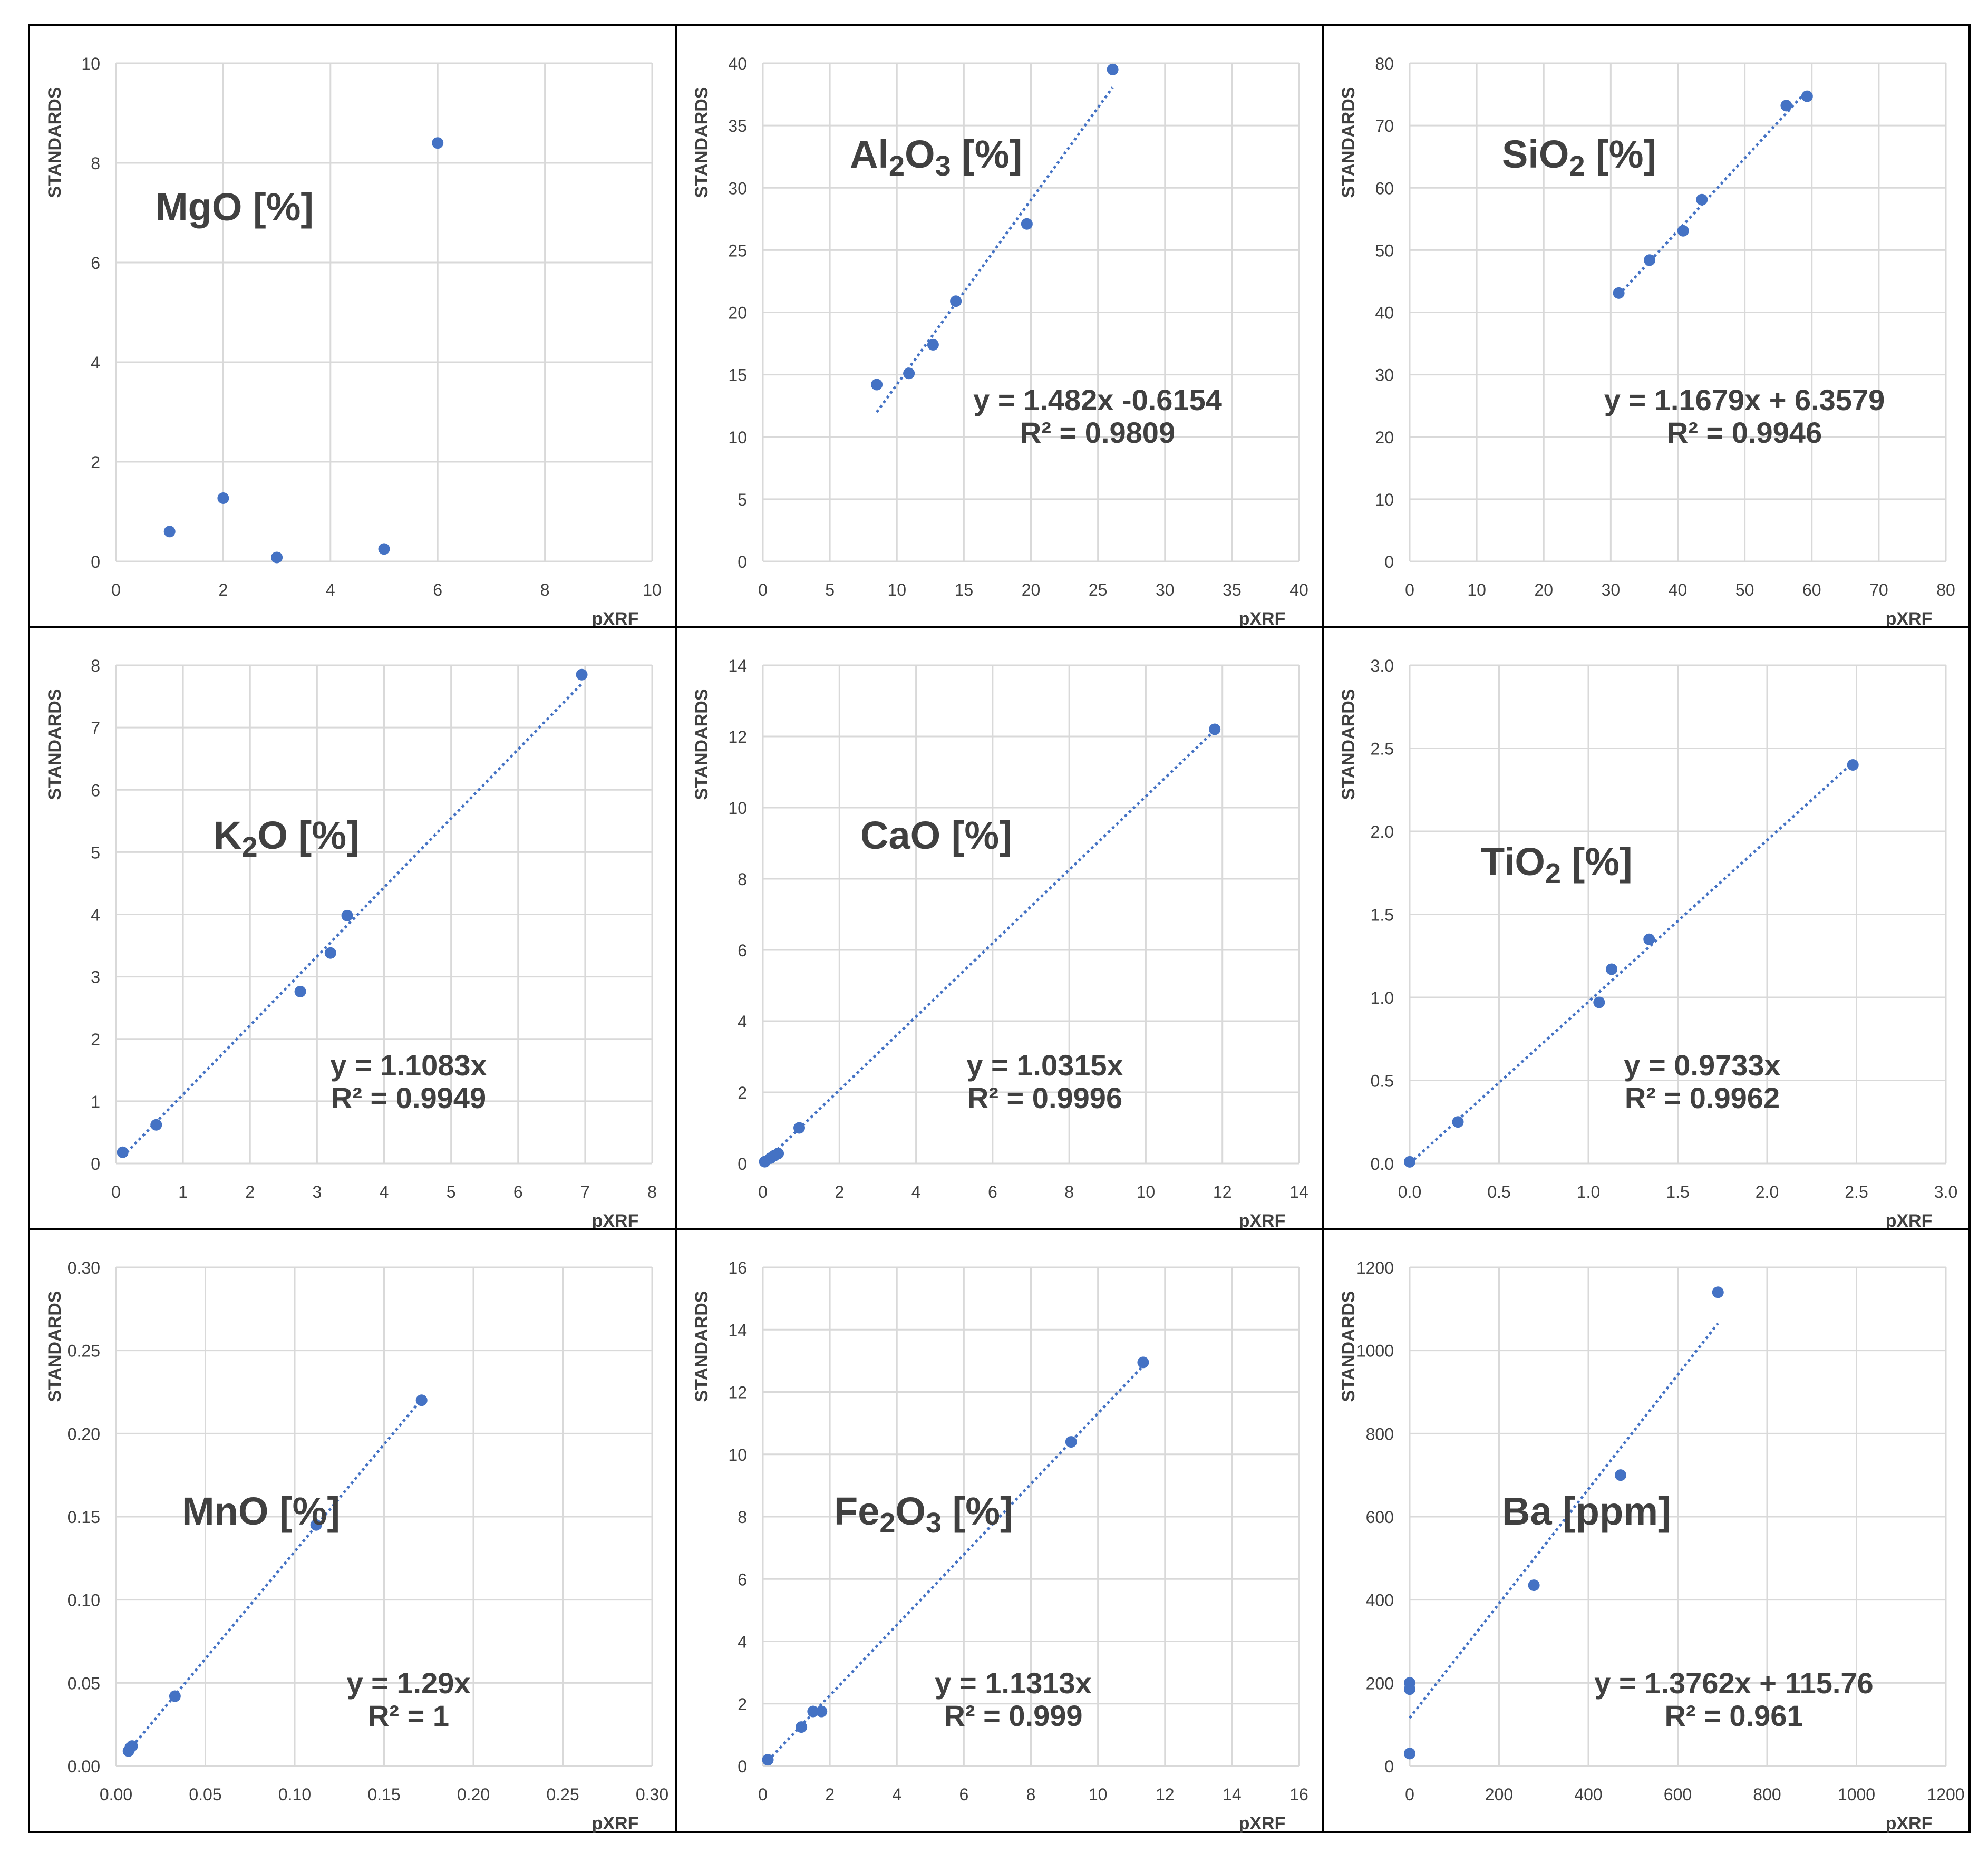  Describe the element at coordinates (1382, 831) in the screenshot. I see `y-tick-label: 2.0` at that location.